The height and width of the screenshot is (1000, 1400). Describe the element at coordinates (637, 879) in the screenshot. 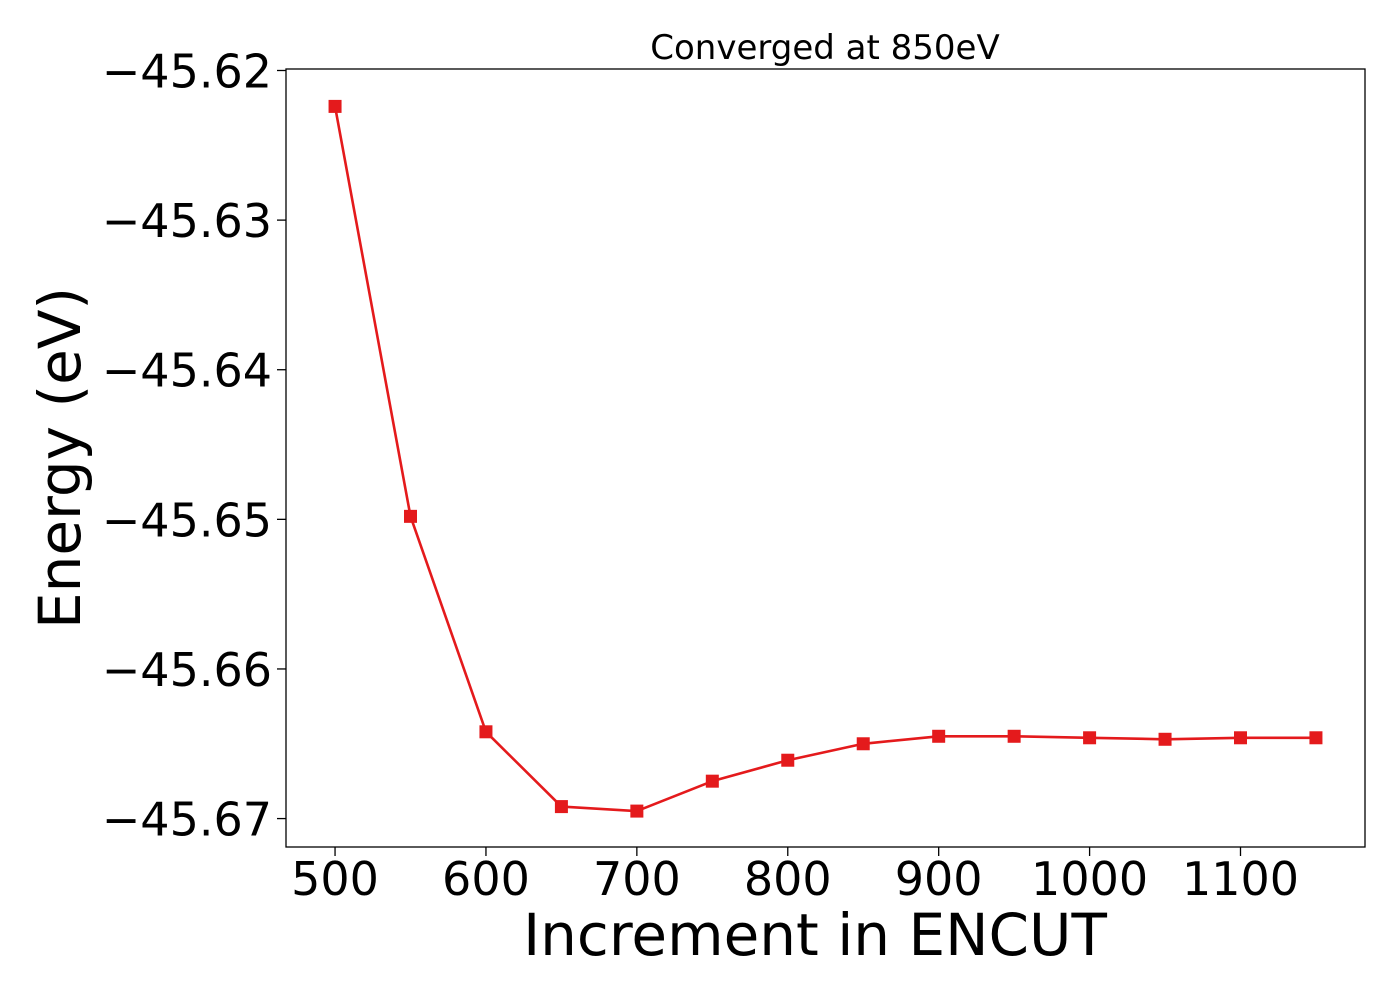

I see `x-tick-label: 700` at that location.